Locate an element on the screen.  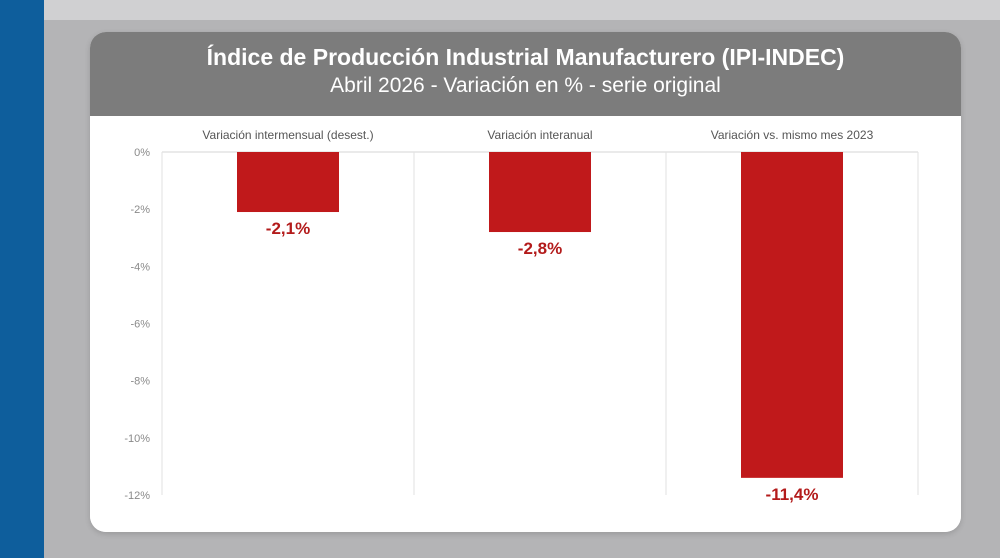
data-label: -2,8% is located at coordinates (540, 248).